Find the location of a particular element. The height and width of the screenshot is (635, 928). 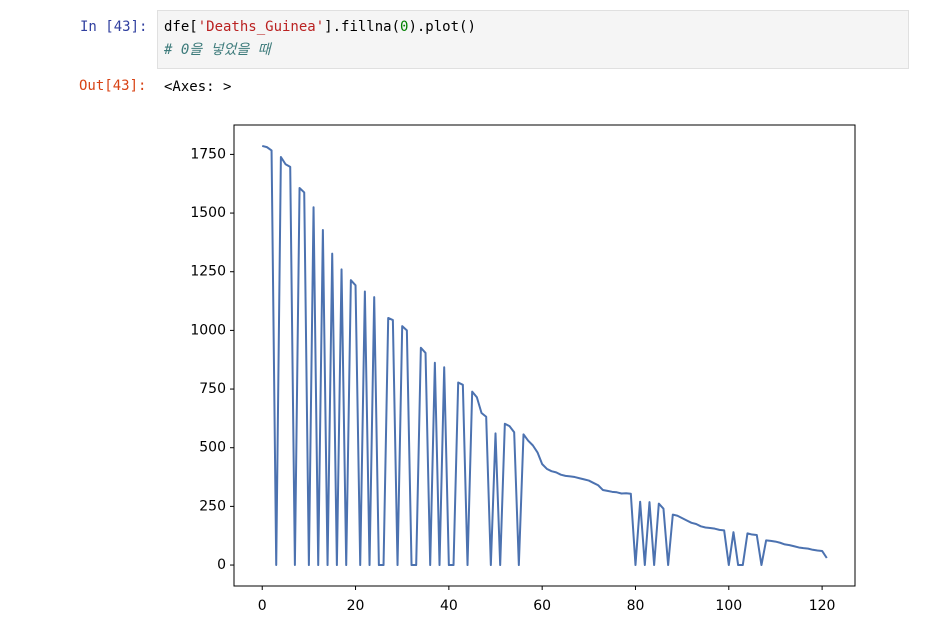

code-line: dfe['Deaths_Guinea'].fillna(0).plot() is located at coordinates (320, 27).